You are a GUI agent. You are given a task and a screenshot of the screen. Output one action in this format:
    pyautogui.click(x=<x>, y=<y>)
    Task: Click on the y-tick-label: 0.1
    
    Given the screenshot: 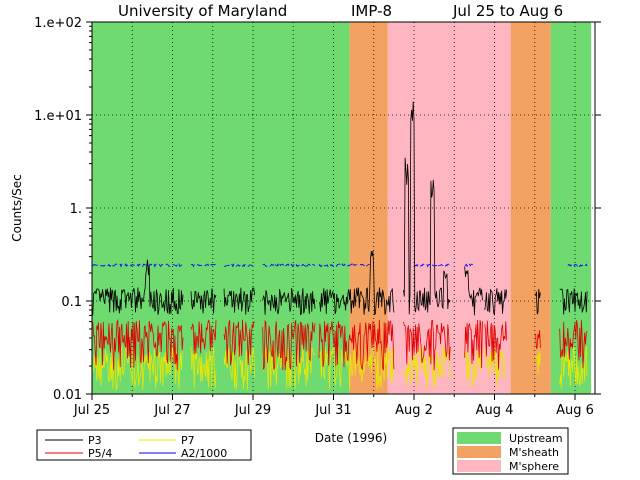 What is the action you would take?
    pyautogui.click(x=71, y=302)
    